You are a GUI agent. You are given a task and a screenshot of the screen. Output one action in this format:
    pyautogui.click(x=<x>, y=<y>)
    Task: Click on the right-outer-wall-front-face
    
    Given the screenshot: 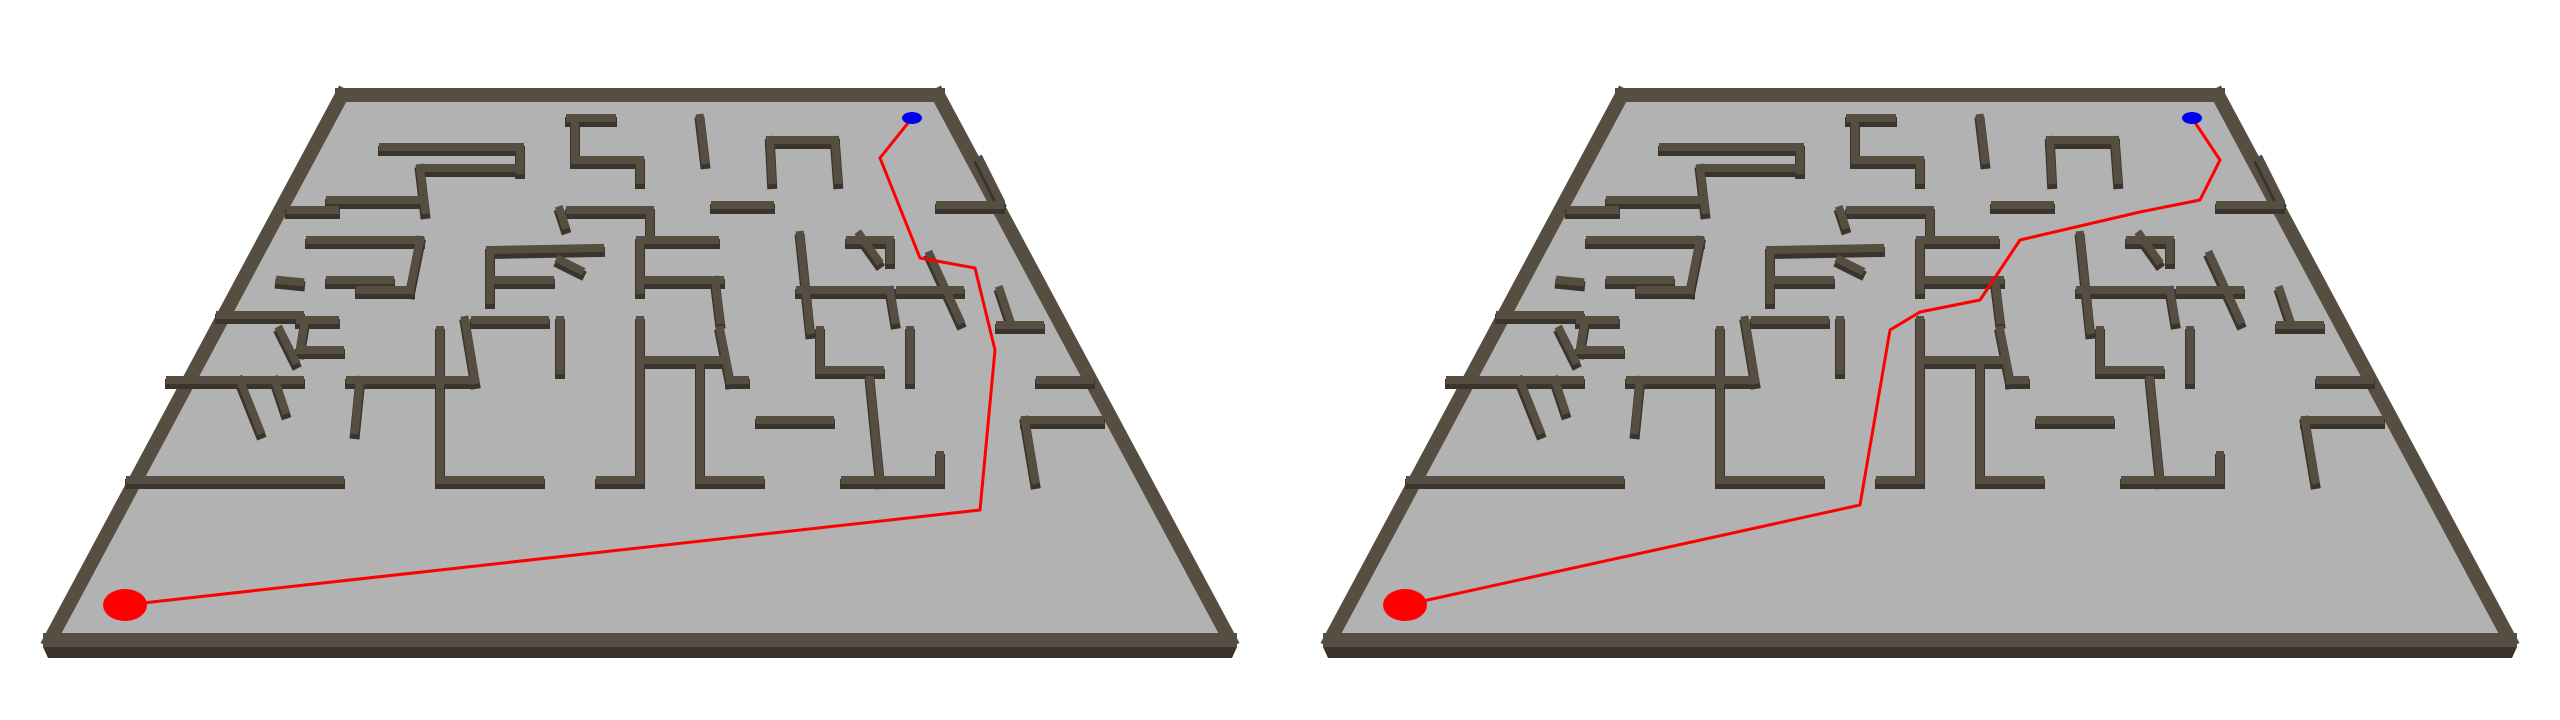 What is the action you would take?
    pyautogui.click(x=1920, y=652)
    